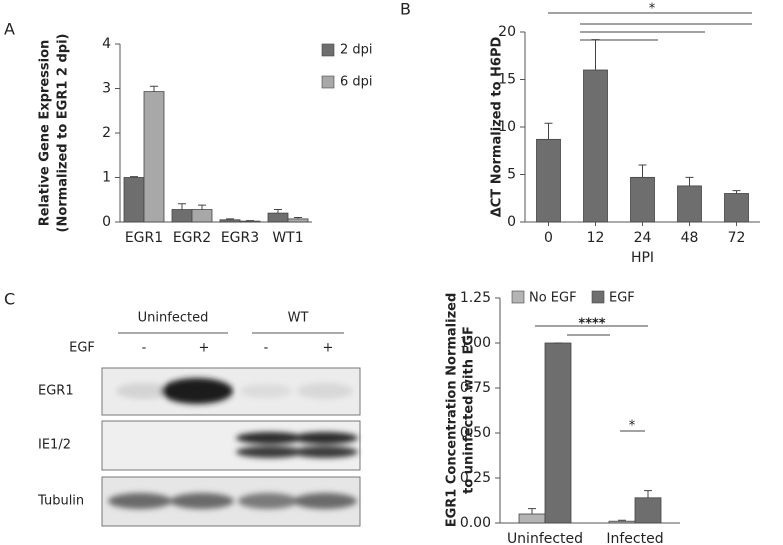 The height and width of the screenshot is (545, 783). I want to click on legend-label: 6 dpi, so click(356, 82).